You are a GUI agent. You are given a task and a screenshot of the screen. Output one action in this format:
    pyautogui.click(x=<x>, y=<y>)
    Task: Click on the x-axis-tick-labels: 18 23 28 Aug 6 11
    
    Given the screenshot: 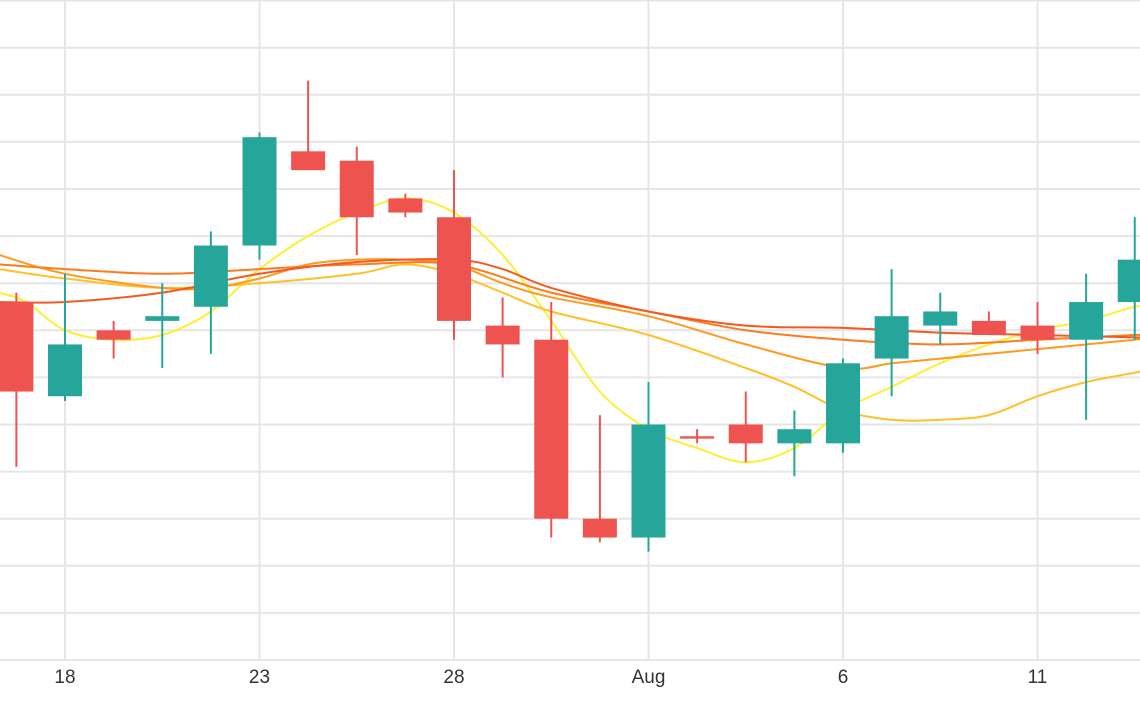 What is the action you would take?
    pyautogui.click(x=550, y=677)
    